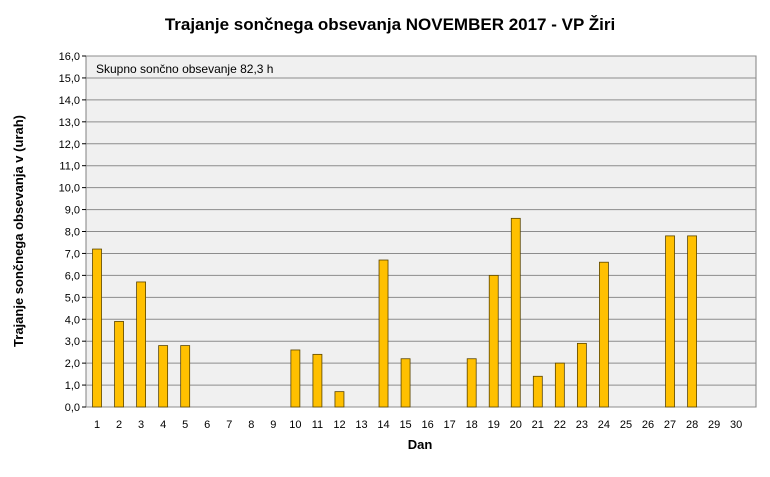 This screenshot has width=770, height=477. Describe the element at coordinates (229, 425) in the screenshot. I see `x-tick-label: 7` at that location.